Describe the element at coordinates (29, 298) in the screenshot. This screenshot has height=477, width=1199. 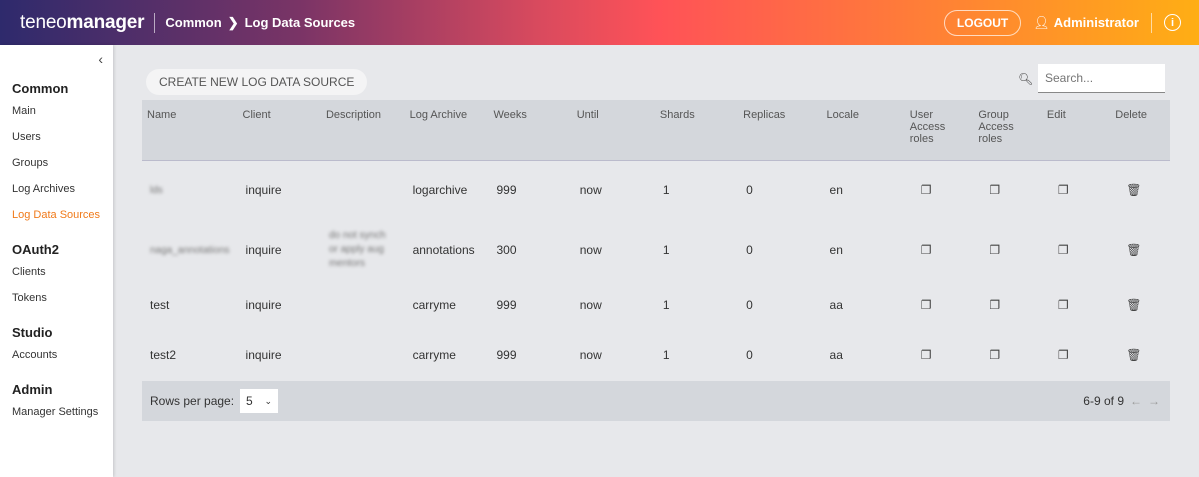
I see `sidebar-item-tokens: Tokens` at that location.